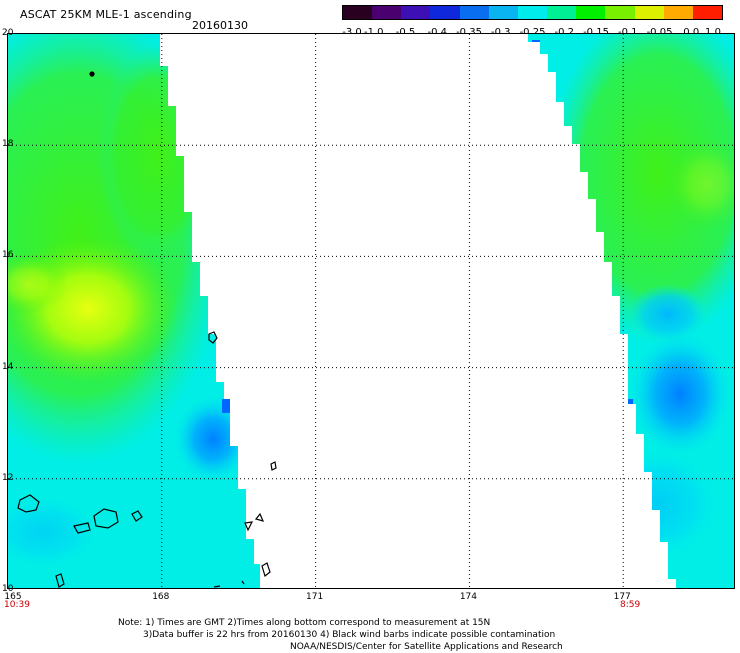 Image resolution: width=740 pixels, height=653 pixels. Describe the element at coordinates (220, 25) in the screenshot. I see `map-date: 20160130` at that location.